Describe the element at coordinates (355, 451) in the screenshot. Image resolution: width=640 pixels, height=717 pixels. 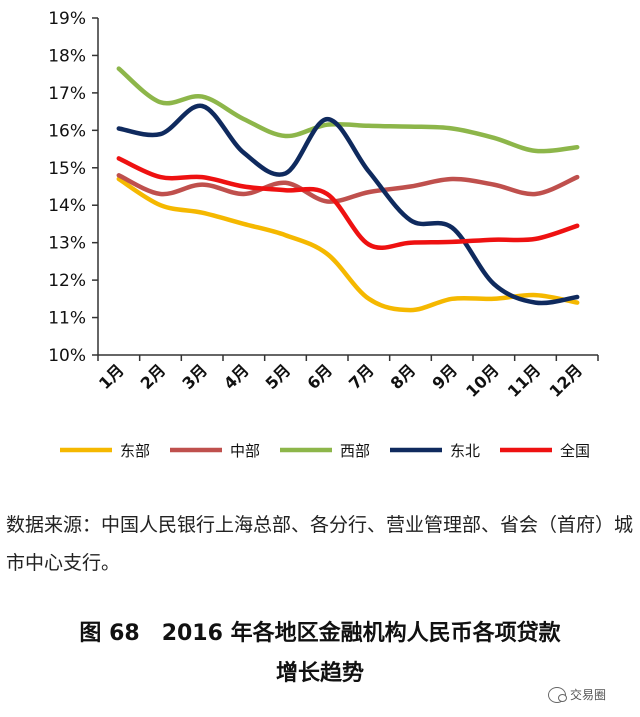
I see `legend-label-2: 西部` at that location.